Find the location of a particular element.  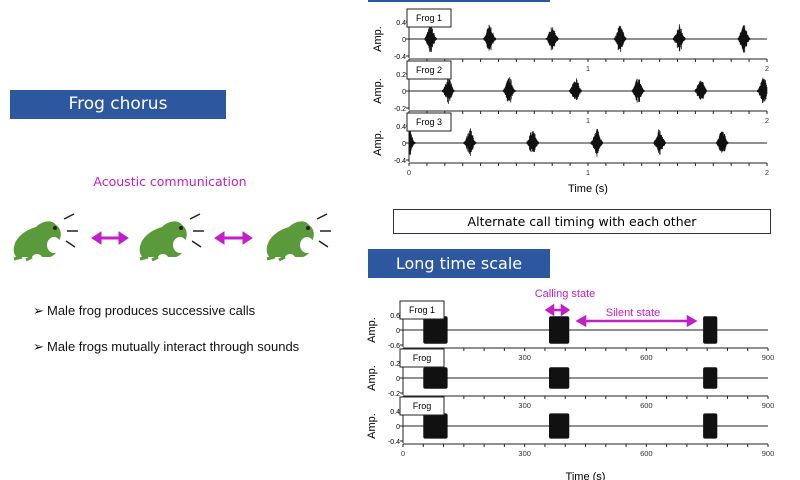

silent-state-arrow-icon is located at coordinates (636, 321).